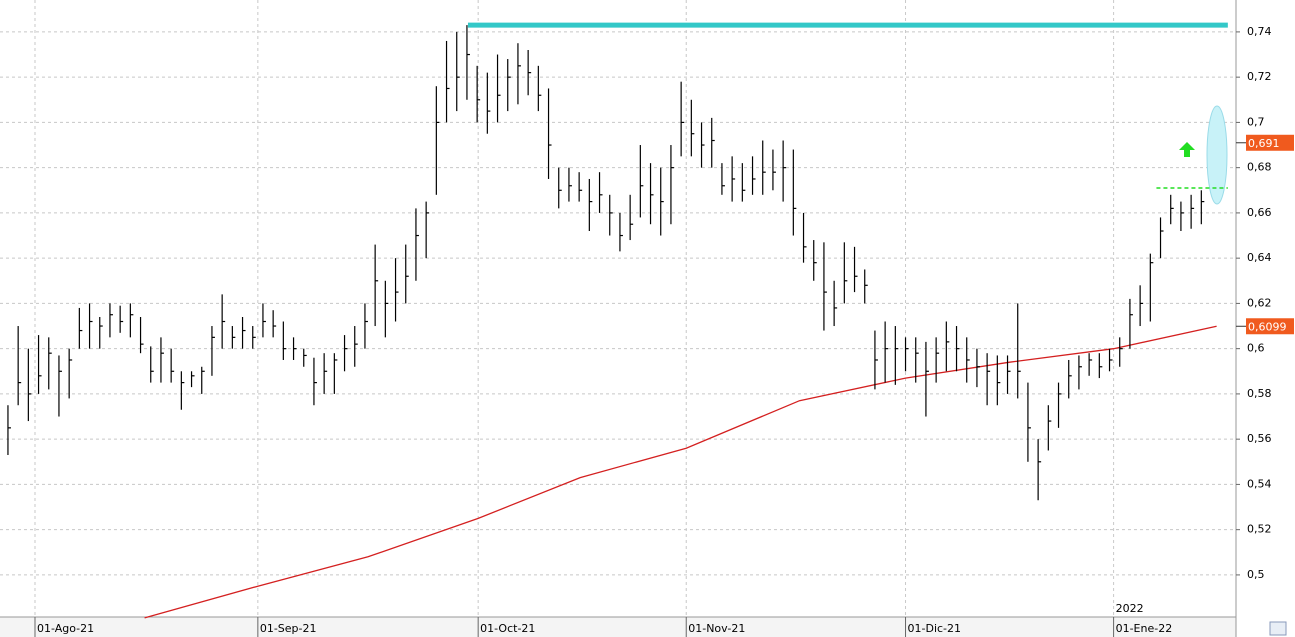 The width and height of the screenshot is (1295, 637). I want to click on x-tick-label: 01-Ago-21, so click(65, 628).